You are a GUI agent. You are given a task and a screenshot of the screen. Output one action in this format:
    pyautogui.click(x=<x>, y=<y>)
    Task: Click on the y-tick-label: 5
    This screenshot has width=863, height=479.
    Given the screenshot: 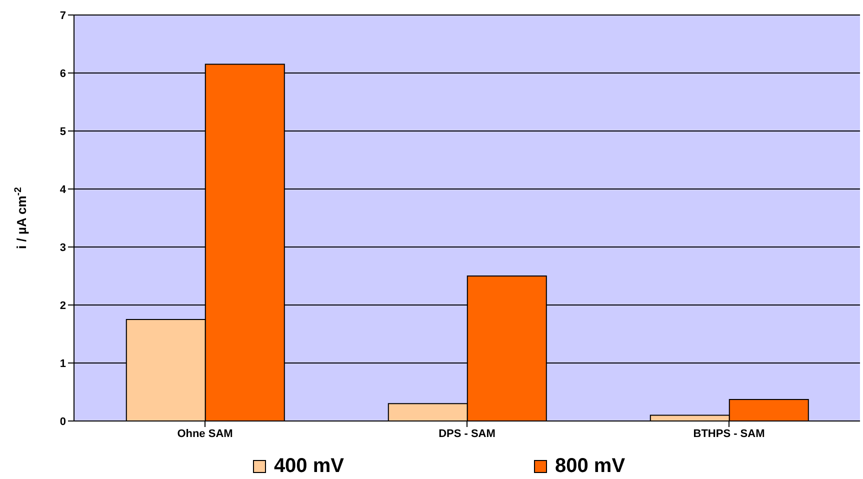 What is the action you would take?
    pyautogui.click(x=63, y=132)
    